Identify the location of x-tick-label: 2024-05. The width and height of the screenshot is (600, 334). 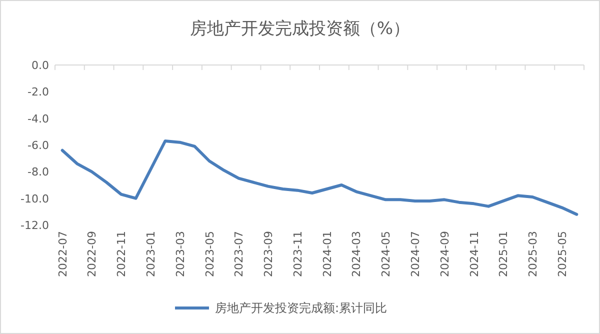
(386, 254).